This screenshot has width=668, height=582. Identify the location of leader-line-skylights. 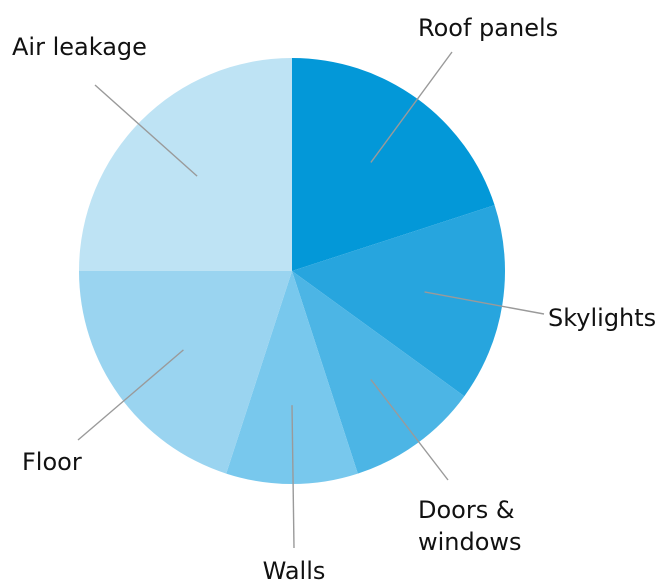
(484, 303).